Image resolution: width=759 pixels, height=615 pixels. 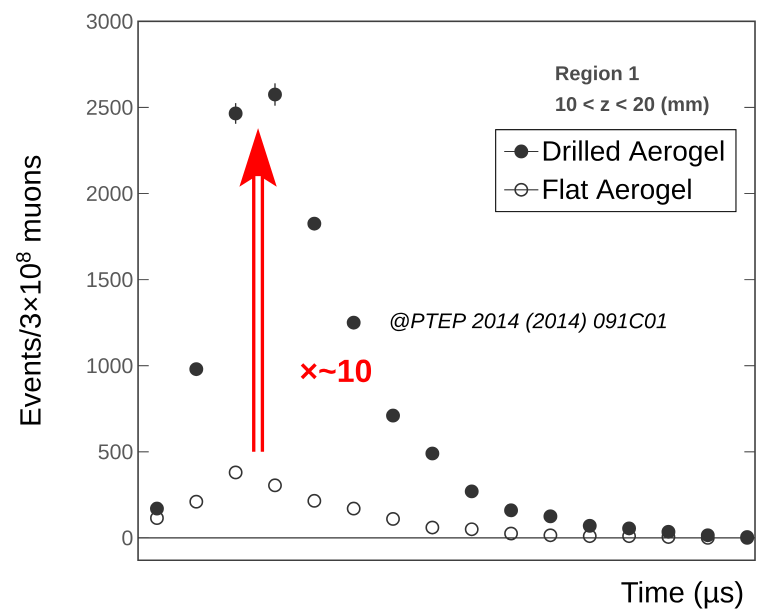 What do you see at coordinates (110, 280) in the screenshot?
I see `y-tick-label: 1500` at bounding box center [110, 280].